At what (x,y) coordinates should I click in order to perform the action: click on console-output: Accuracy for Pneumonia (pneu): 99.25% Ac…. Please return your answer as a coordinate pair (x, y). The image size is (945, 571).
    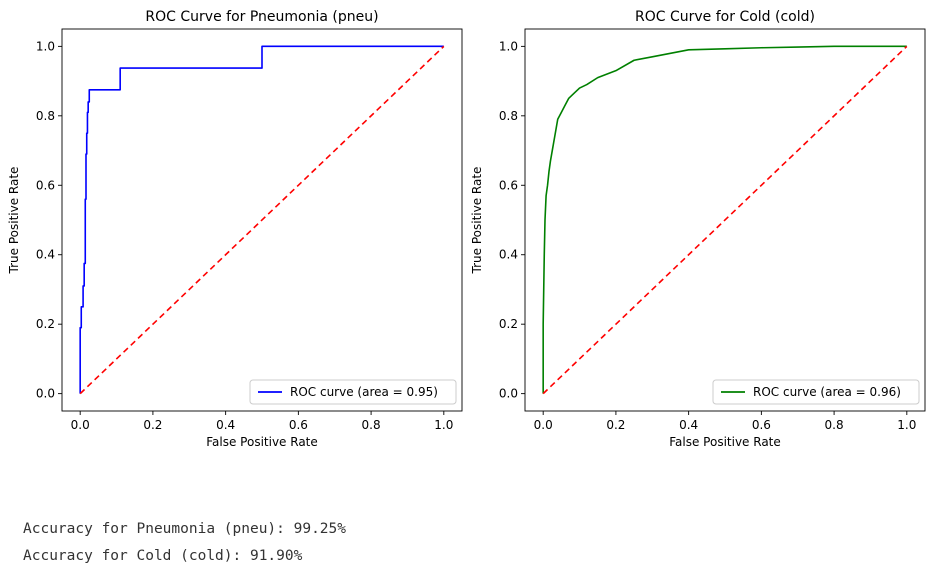
    Looking at the image, I should click on (184, 543).